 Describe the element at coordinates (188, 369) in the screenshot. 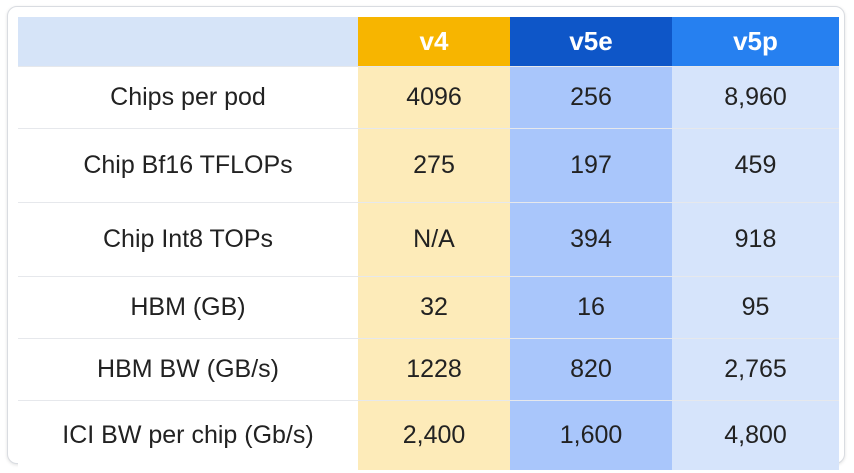

I see `row-label: HBM BW (GB/s)` at that location.